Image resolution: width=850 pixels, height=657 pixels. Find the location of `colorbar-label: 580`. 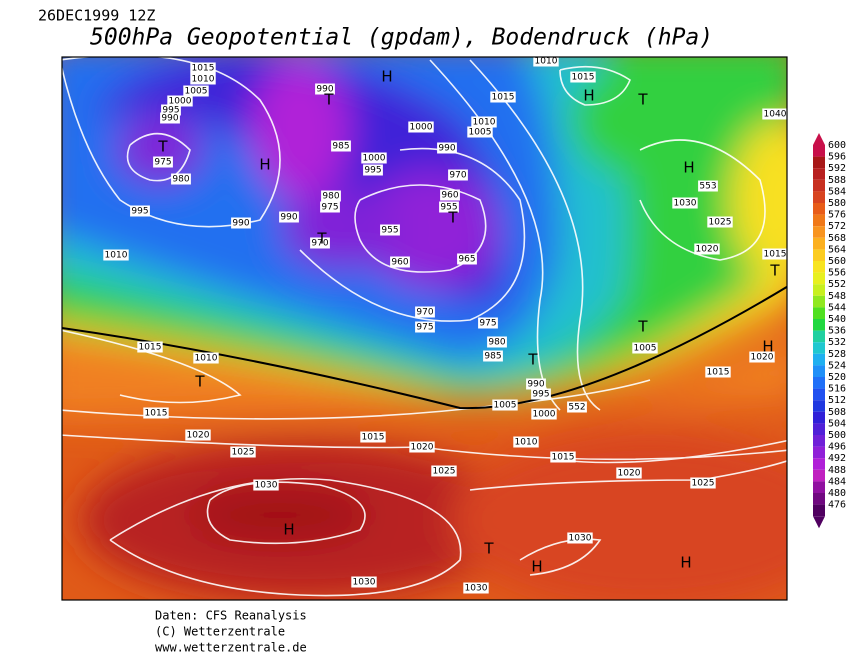

colorbar-label: 580 is located at coordinates (837, 203).